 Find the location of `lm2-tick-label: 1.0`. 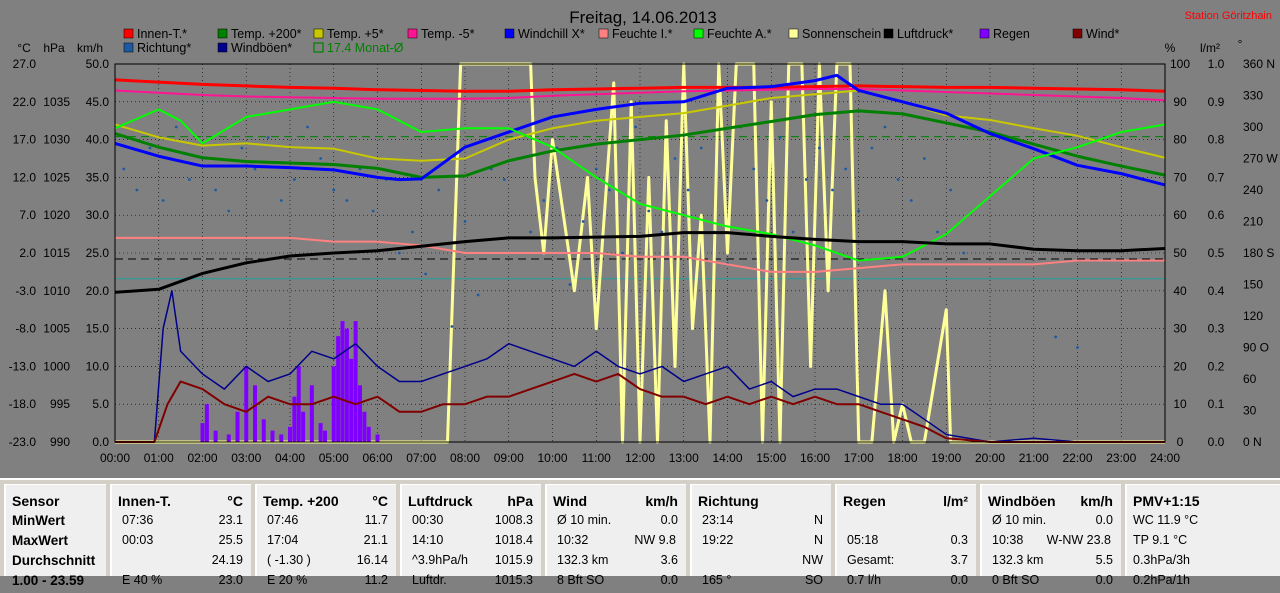

lm2-tick-label: 1.0 is located at coordinates (1216, 64).